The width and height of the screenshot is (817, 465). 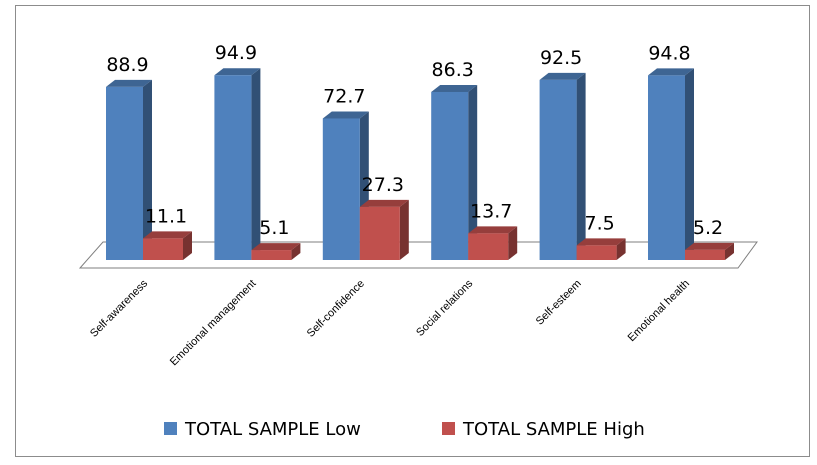 What do you see at coordinates (129, 169) in the screenshot?
I see `bar-low-self-awareness` at bounding box center [129, 169].